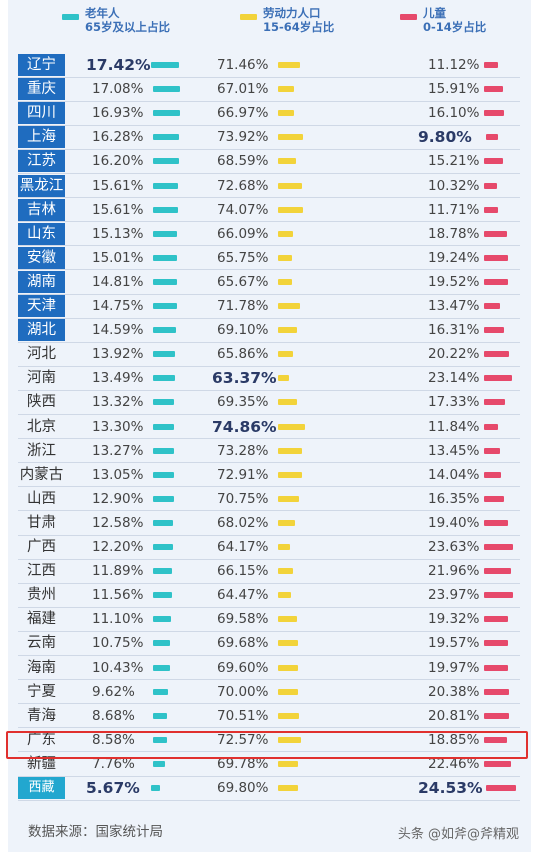 This screenshot has height=852, width=539. What do you see at coordinates (454, 498) in the screenshot?
I see `children-value: 16.35%` at bounding box center [454, 498].